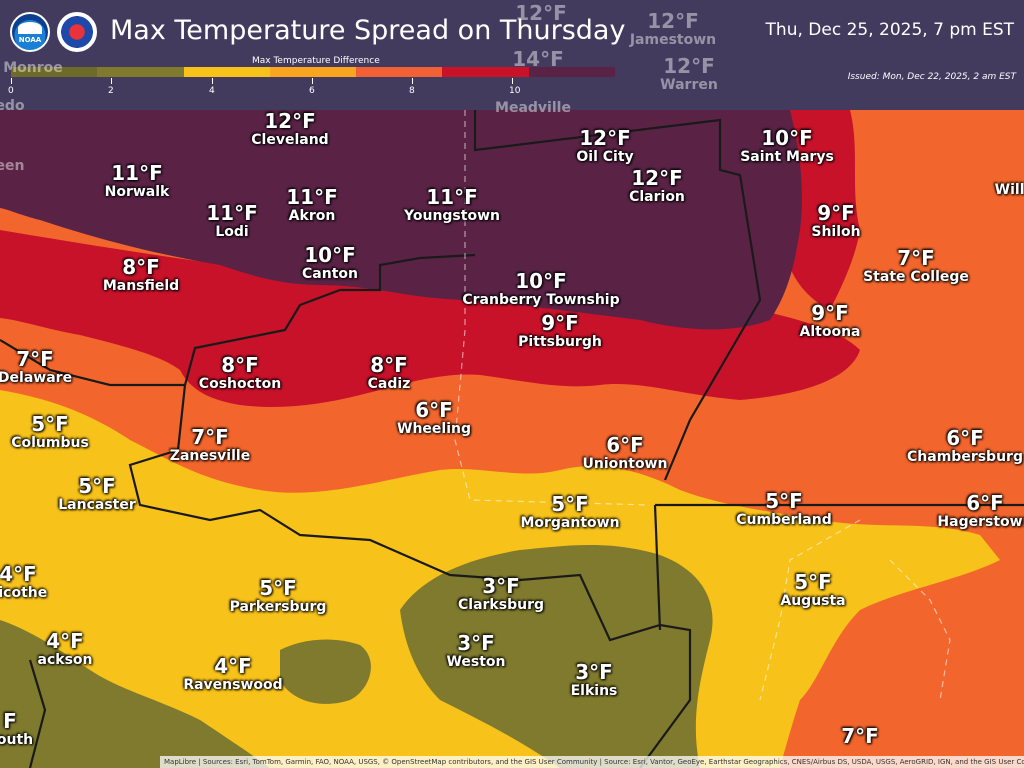 The width and height of the screenshot is (1024, 768). I want to click on city-label: 8°F Cadiz, so click(389, 373).